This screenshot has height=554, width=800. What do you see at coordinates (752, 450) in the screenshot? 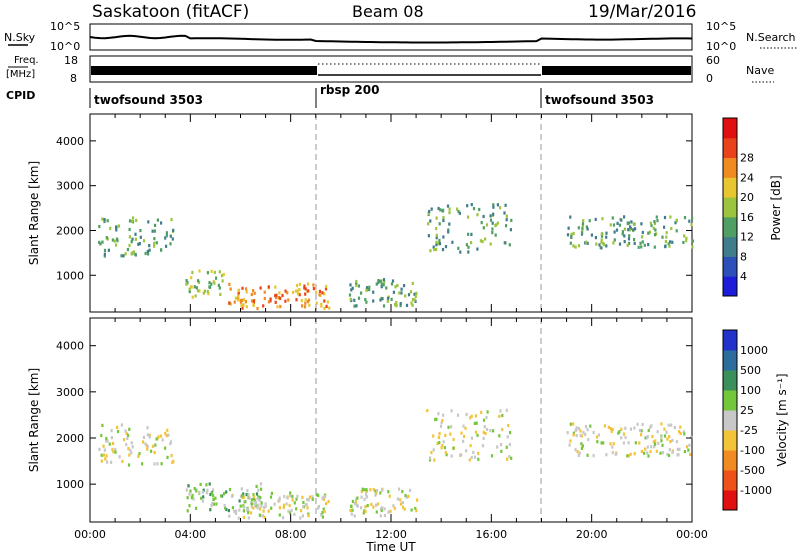
I see `colorbar-tick-label: -100` at bounding box center [752, 450].